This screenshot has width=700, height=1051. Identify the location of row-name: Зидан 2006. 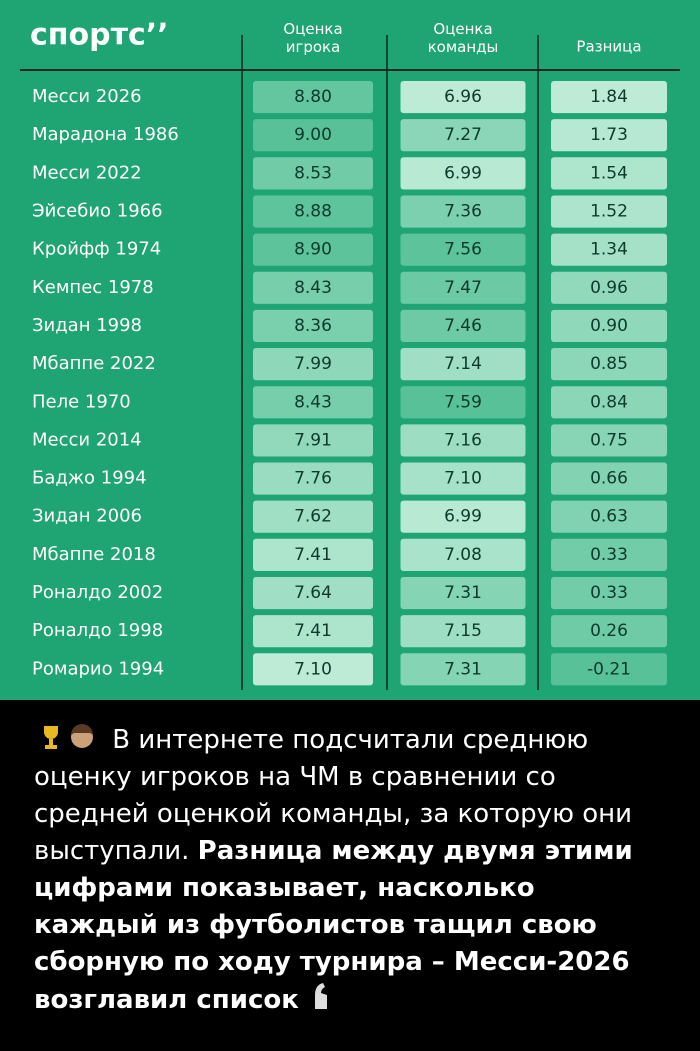
(87, 516).